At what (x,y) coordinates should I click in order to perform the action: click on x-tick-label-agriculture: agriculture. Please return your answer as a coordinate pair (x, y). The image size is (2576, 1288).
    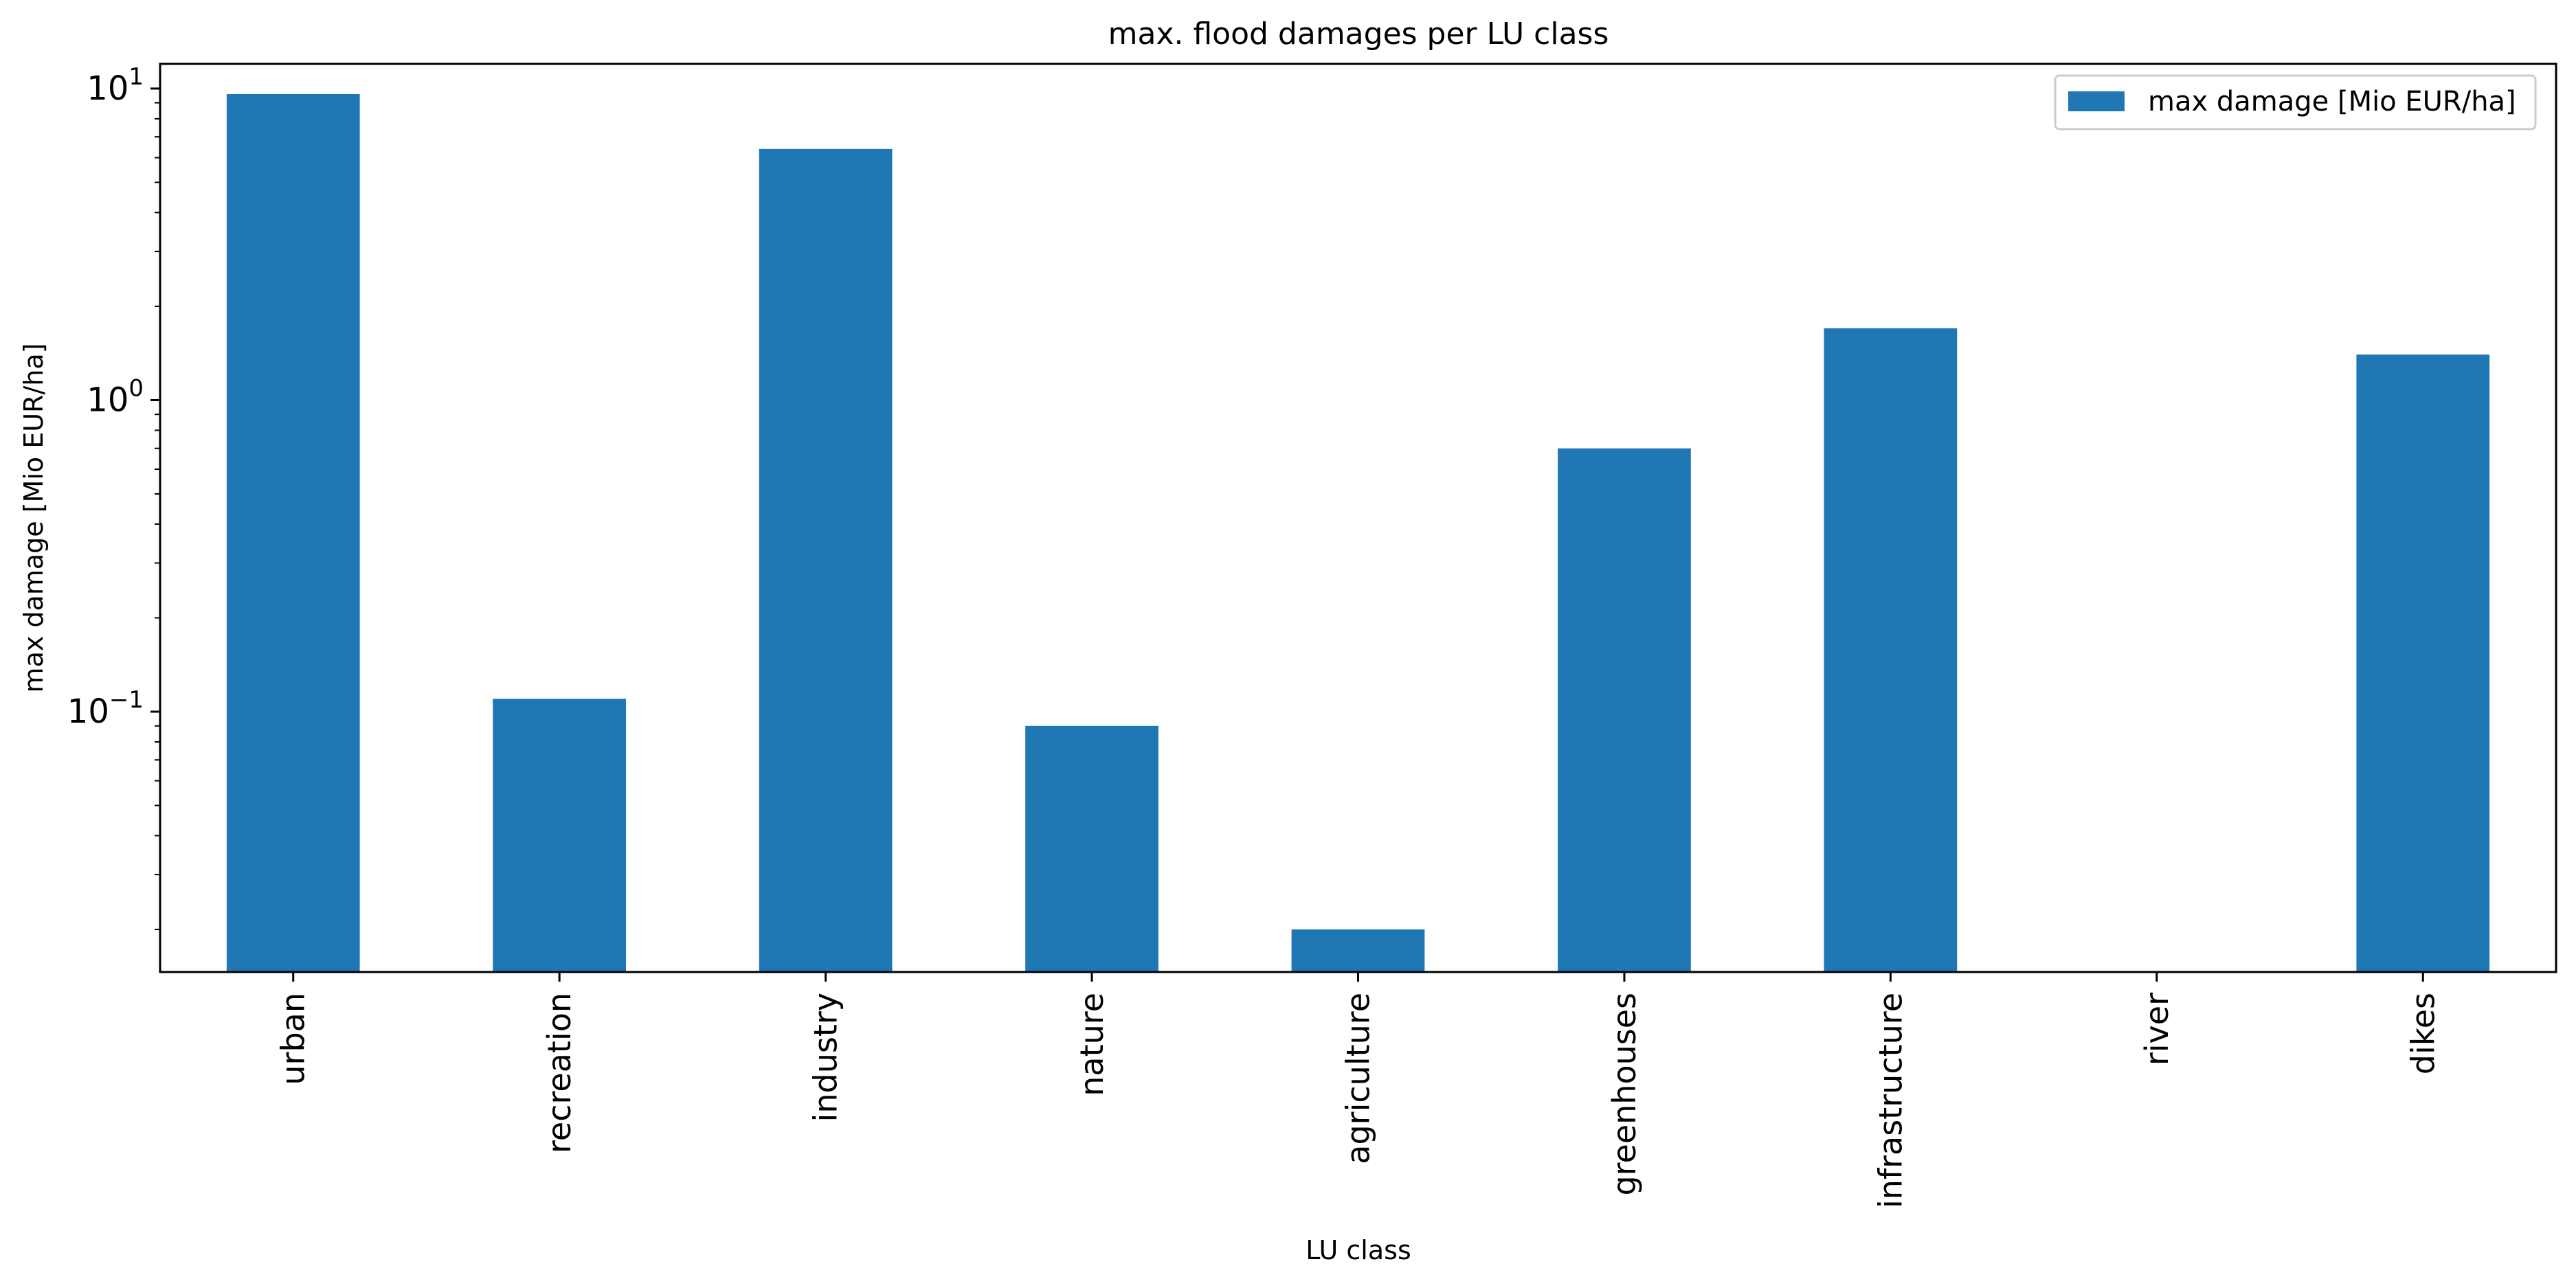
    Looking at the image, I should click on (1358, 1078).